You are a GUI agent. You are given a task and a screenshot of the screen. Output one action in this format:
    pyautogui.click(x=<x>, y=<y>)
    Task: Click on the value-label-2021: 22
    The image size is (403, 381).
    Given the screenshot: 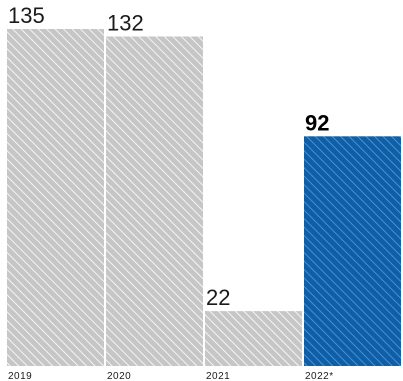 What is the action you would take?
    pyautogui.click(x=218, y=297)
    